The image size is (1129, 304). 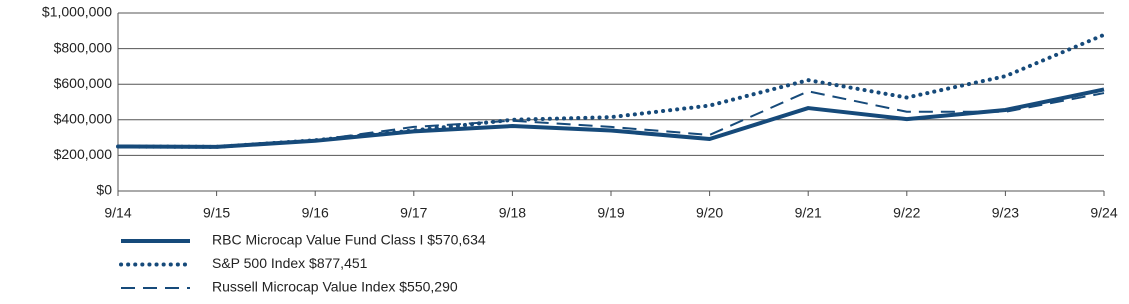 I want to click on x-tick-label: 9/20, so click(x=709, y=213).